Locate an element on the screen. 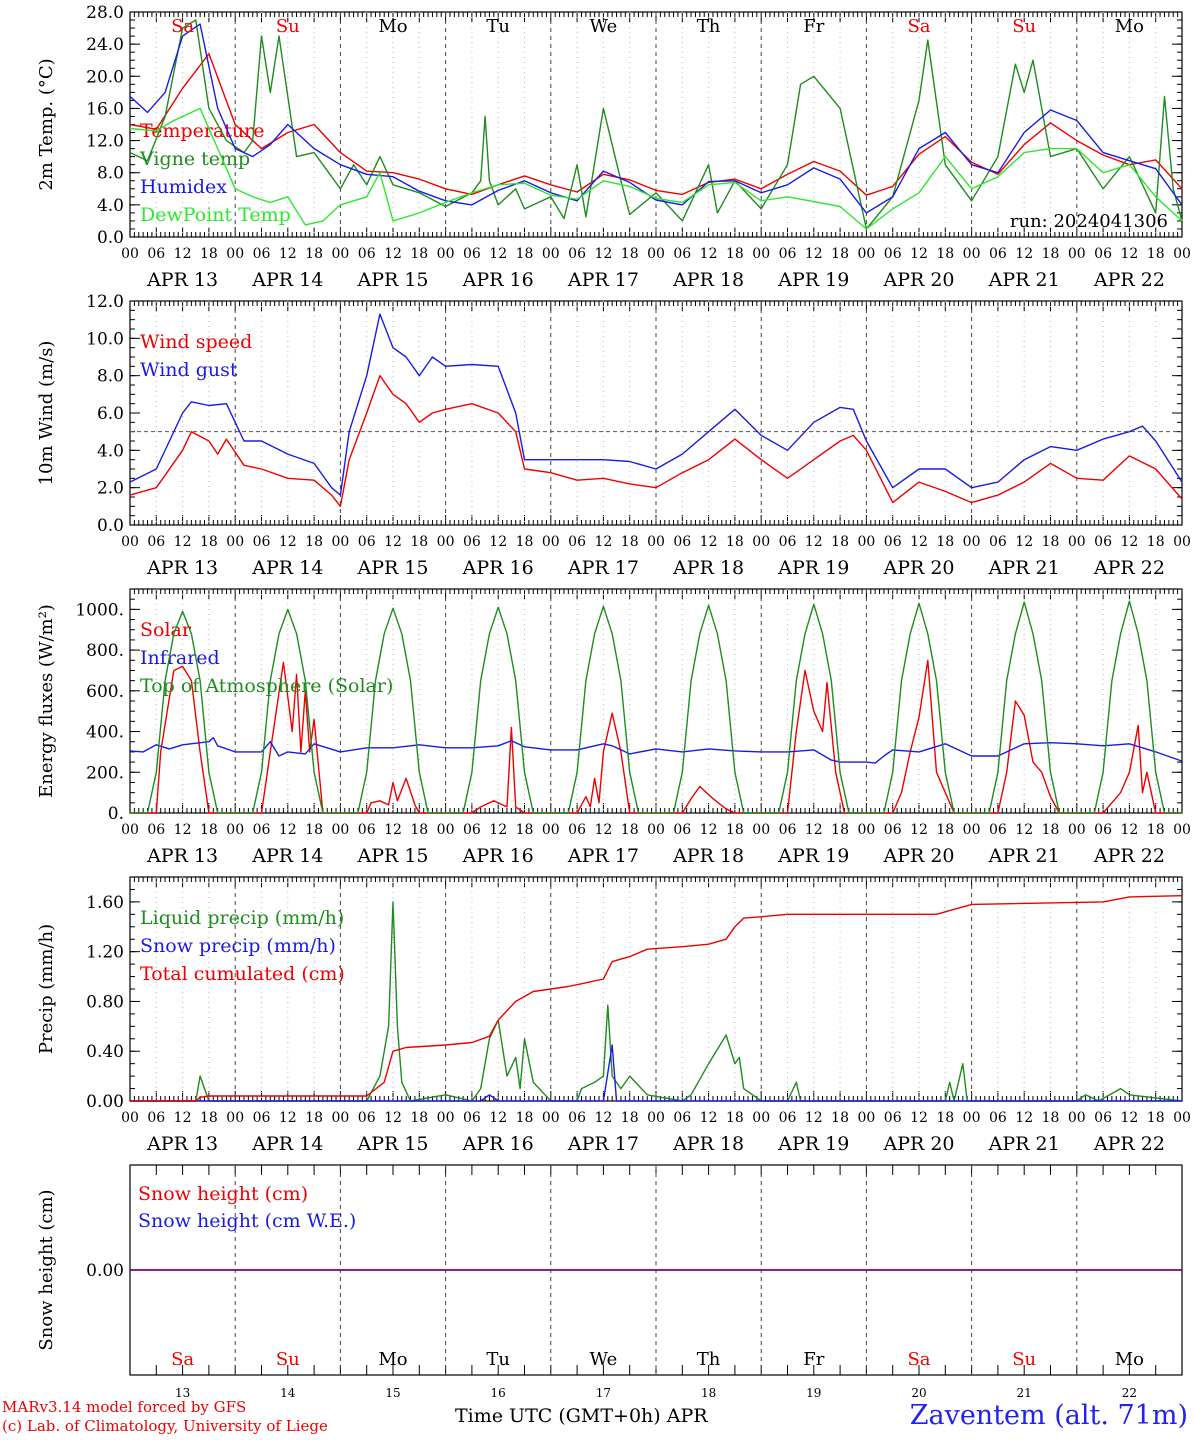 The height and width of the screenshot is (1440, 1194). date-number: 20 is located at coordinates (918, 1393).